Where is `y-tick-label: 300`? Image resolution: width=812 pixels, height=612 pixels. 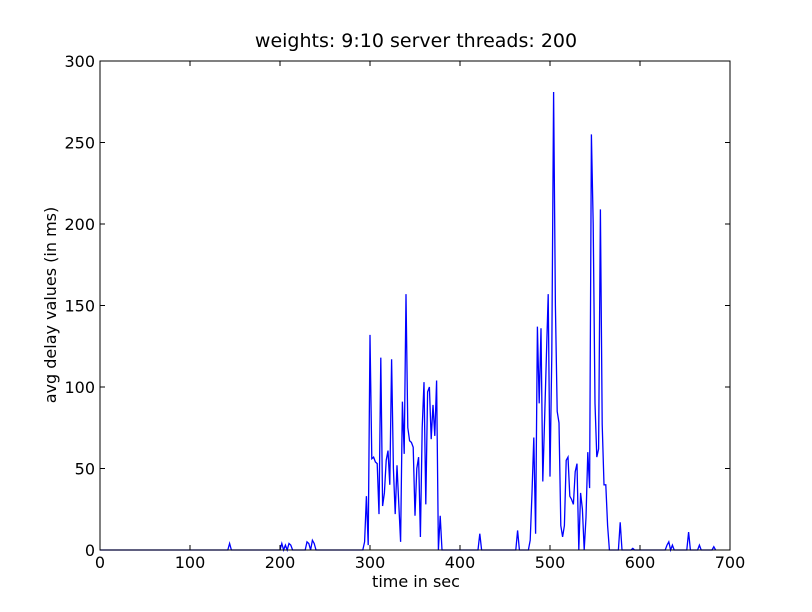 y-tick-label: 300 is located at coordinates (79, 61).